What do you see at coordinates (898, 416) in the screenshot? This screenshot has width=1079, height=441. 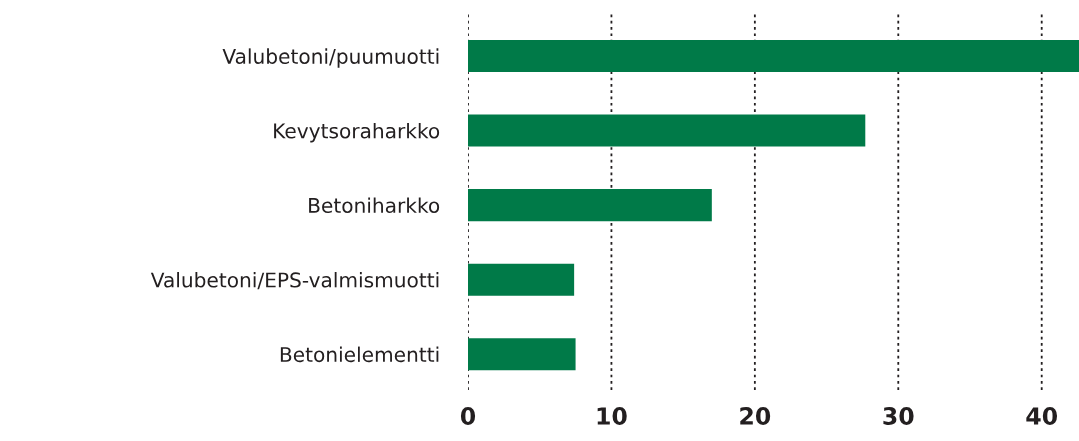 I see `x-tick-label: 30` at bounding box center [898, 416].